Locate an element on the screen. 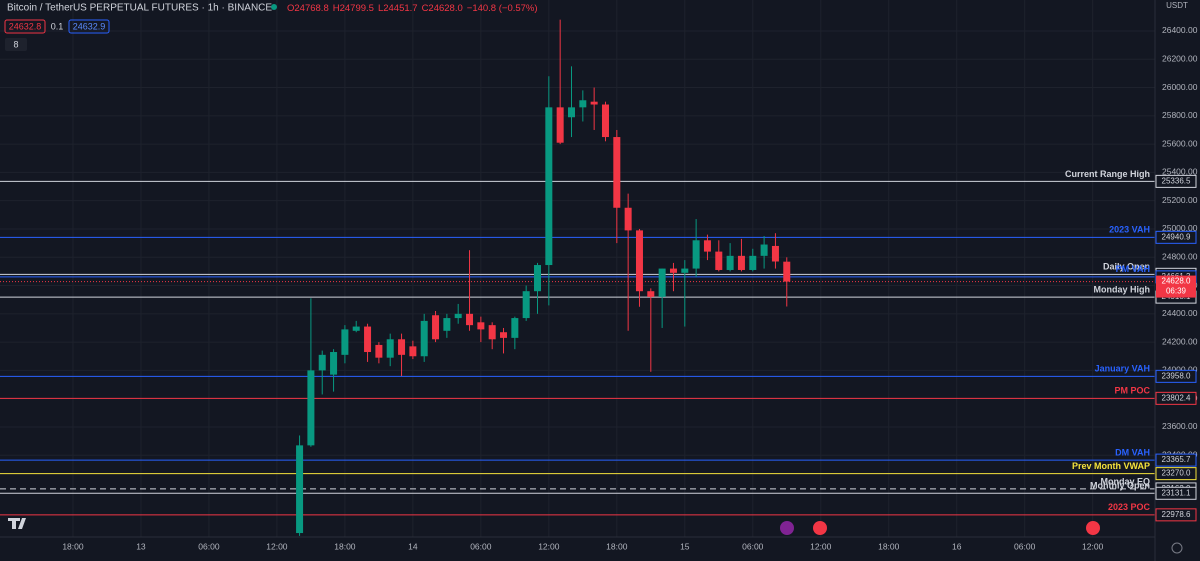 The image size is (1200, 561). level-label: PM POC is located at coordinates (1132, 391).